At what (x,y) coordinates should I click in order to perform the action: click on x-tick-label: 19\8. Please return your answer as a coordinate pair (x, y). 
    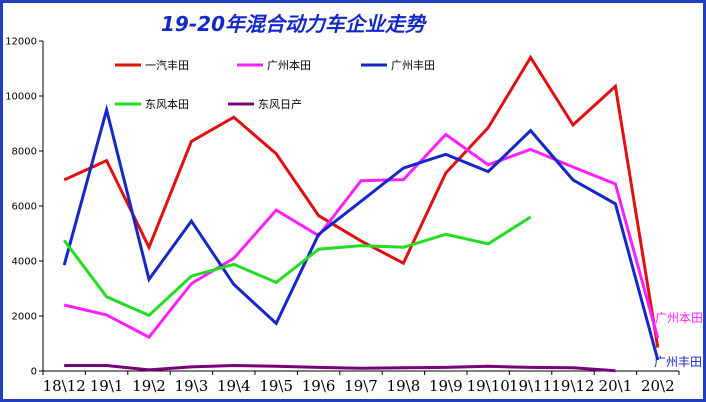
    Looking at the image, I should click on (404, 386).